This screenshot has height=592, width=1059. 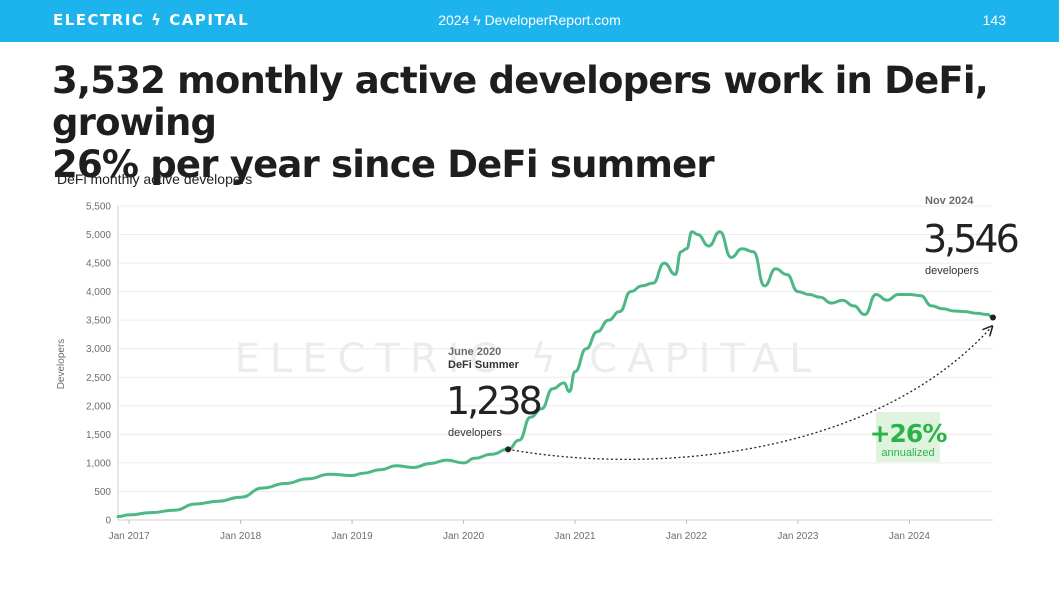 What do you see at coordinates (970, 239) in the screenshot?
I see `annotation-latest-value: 3,546` at bounding box center [970, 239].